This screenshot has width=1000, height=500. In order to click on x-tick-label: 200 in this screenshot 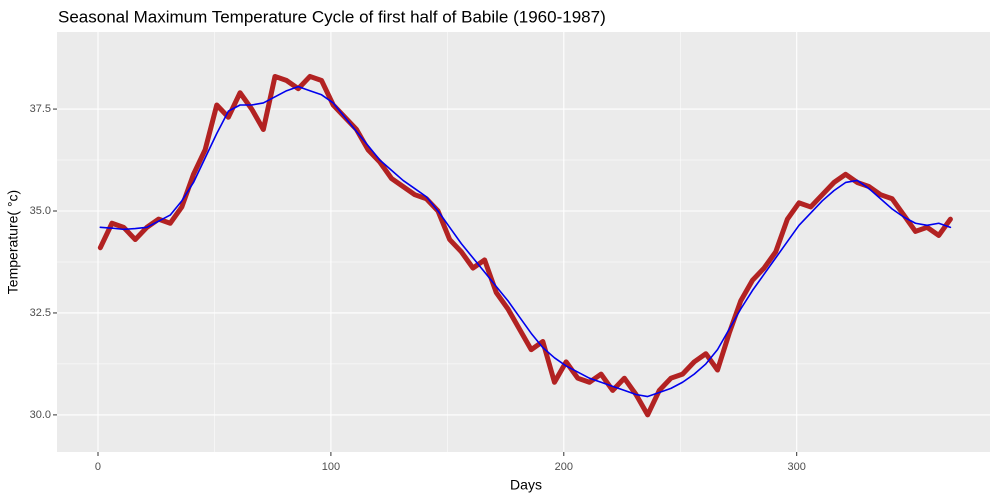, I will do `click(564, 467)`.